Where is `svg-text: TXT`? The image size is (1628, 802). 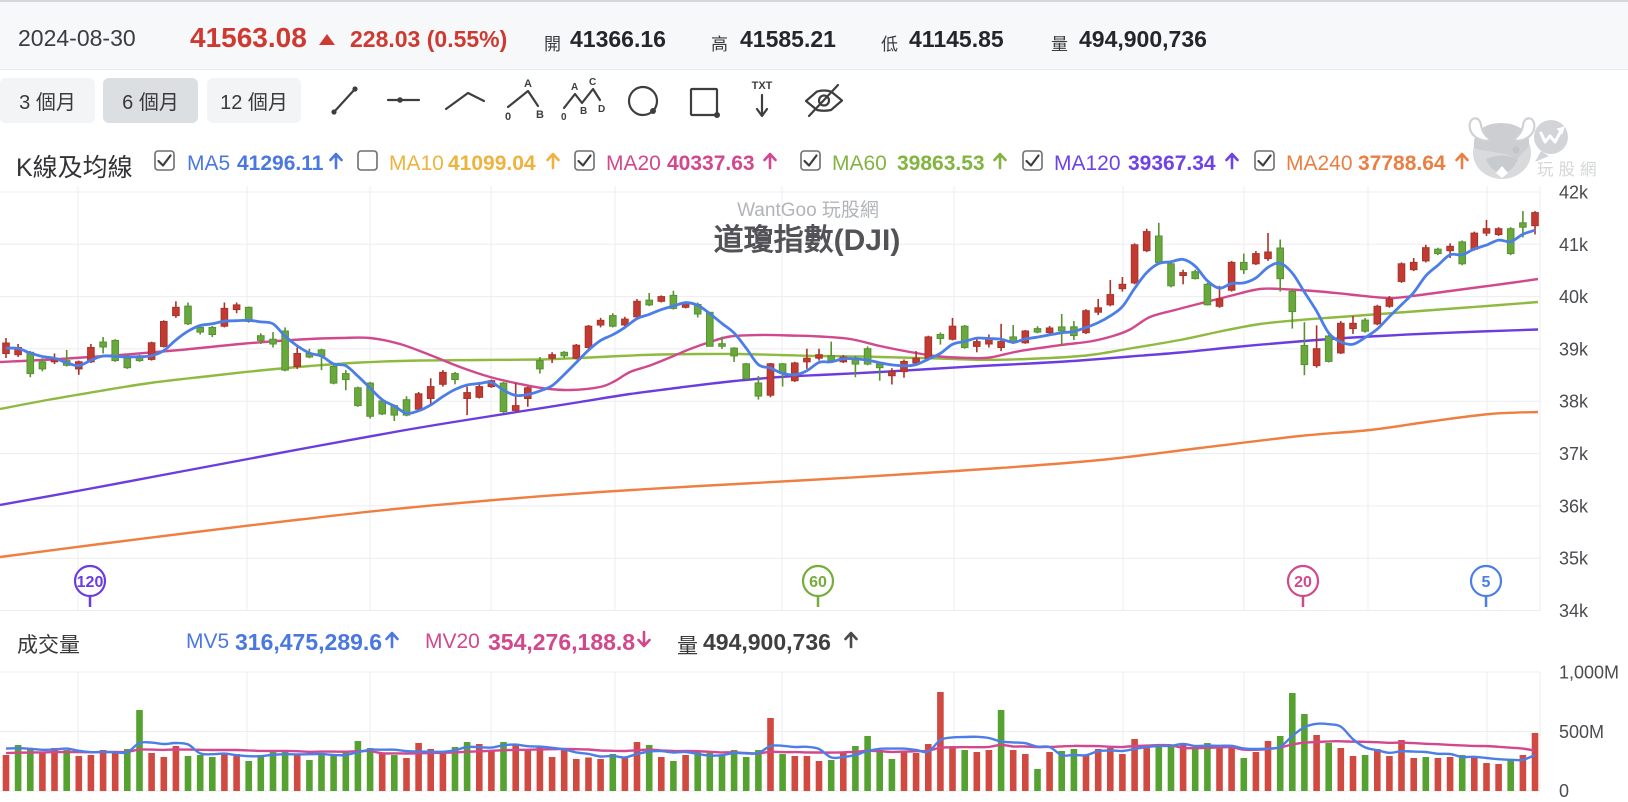
svg-text: TXT is located at coordinates (762, 86).